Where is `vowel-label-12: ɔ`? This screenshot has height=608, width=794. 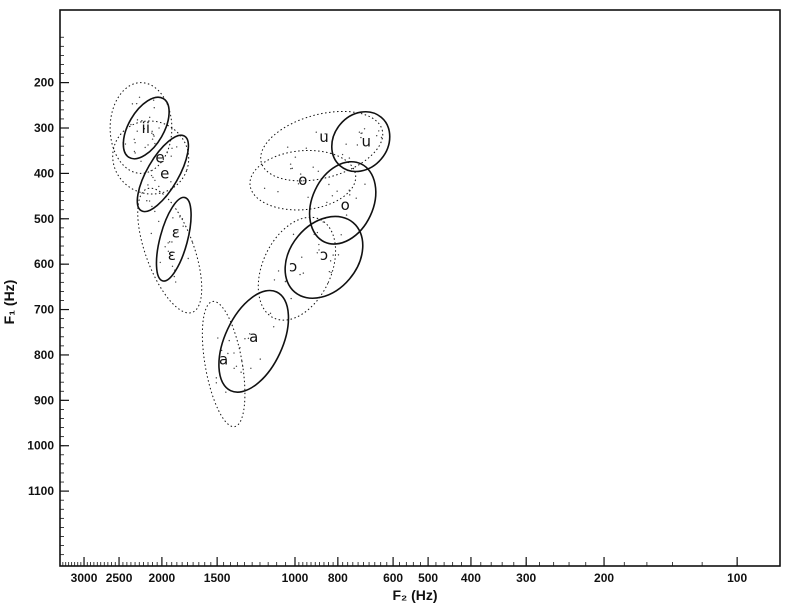 vowel-label-12: ɔ is located at coordinates (293, 266).